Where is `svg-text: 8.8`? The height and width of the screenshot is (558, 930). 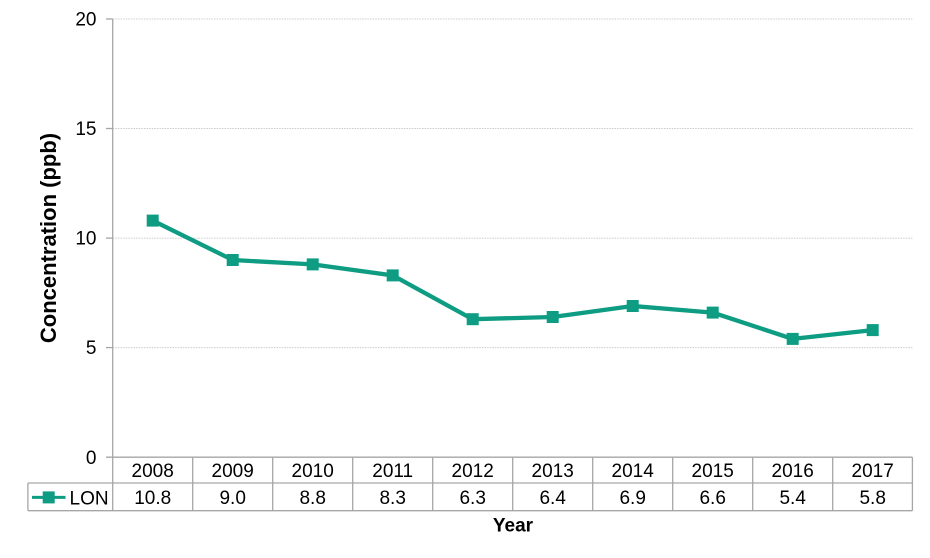 svg-text: 8.8 is located at coordinates (312, 498).